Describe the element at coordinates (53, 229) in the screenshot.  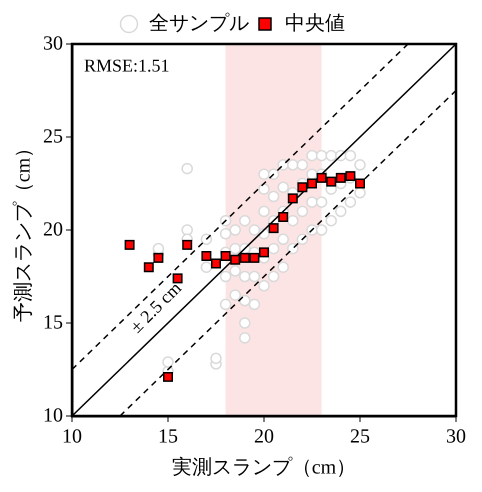
I see `y-tick-label: 20` at that location.